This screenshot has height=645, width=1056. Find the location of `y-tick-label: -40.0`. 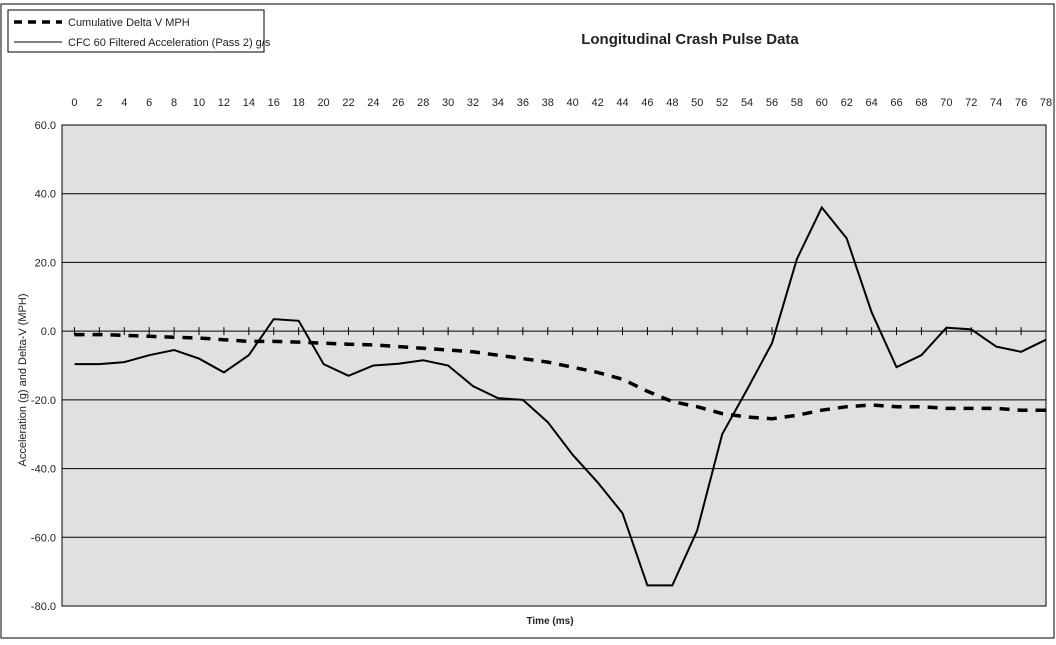

y-tick-label: -40.0 is located at coordinates (43, 470).